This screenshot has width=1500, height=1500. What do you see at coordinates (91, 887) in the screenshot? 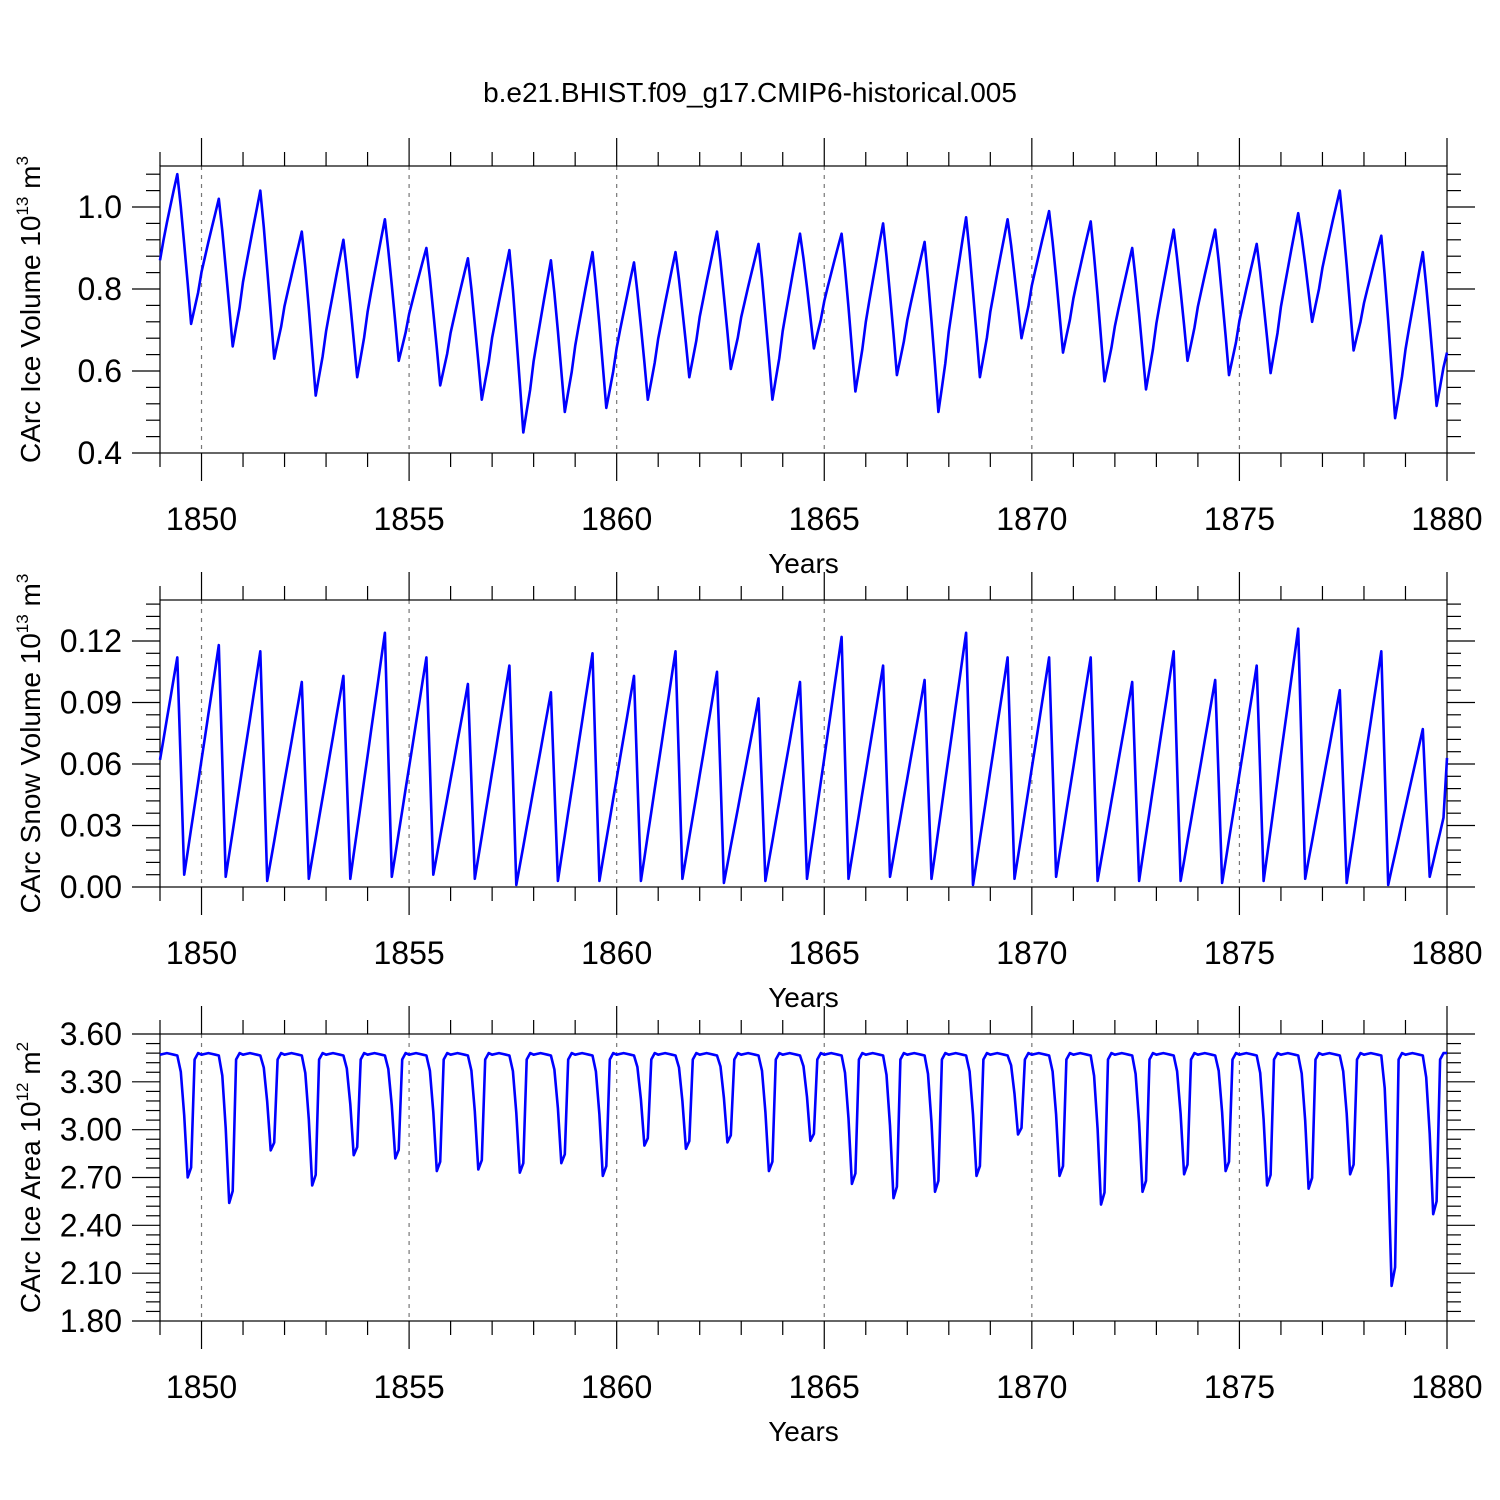
I see `y-tick-label: 0.00` at bounding box center [91, 887].